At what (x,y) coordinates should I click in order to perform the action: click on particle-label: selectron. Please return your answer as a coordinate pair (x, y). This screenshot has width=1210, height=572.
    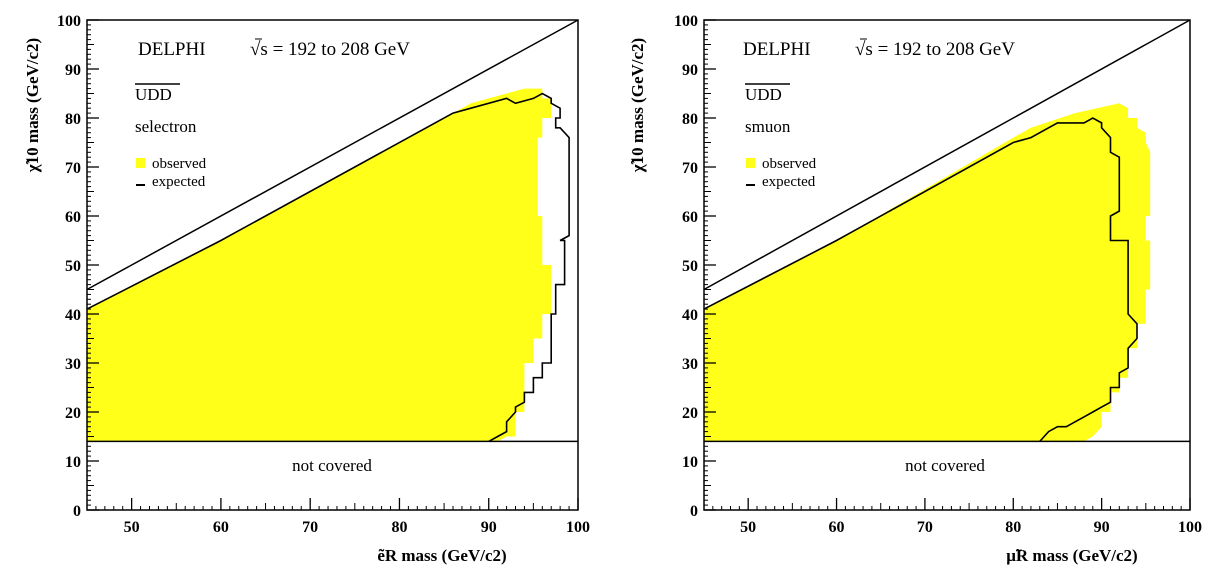
    Looking at the image, I should click on (166, 126).